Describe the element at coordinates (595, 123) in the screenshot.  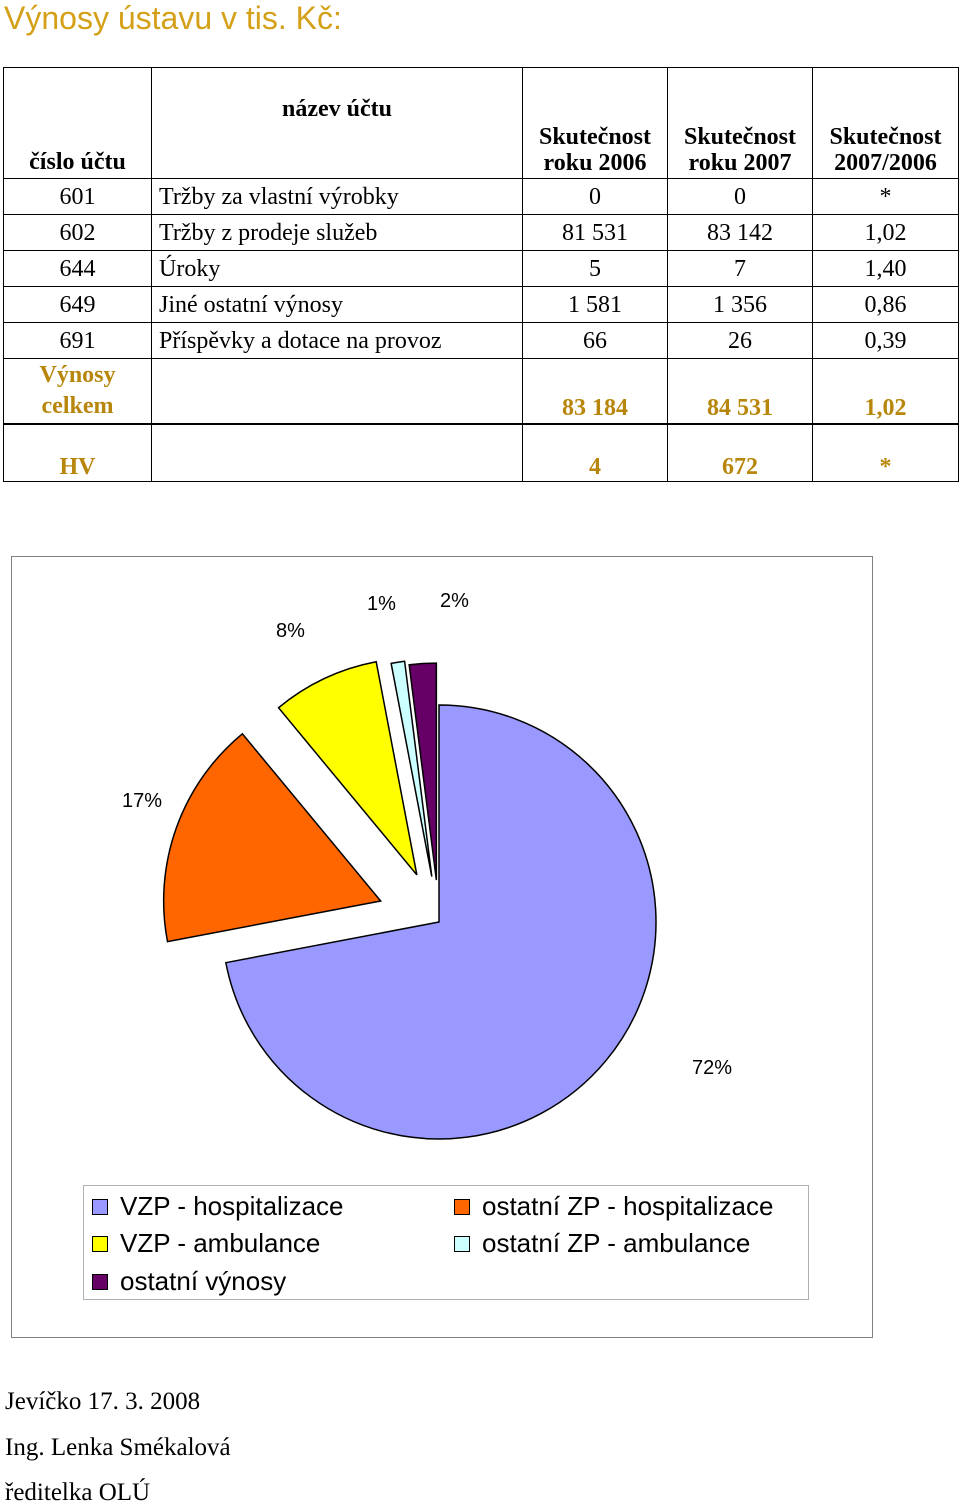
I see `header-actual-2006: Skutečnost roku 2006` at that location.